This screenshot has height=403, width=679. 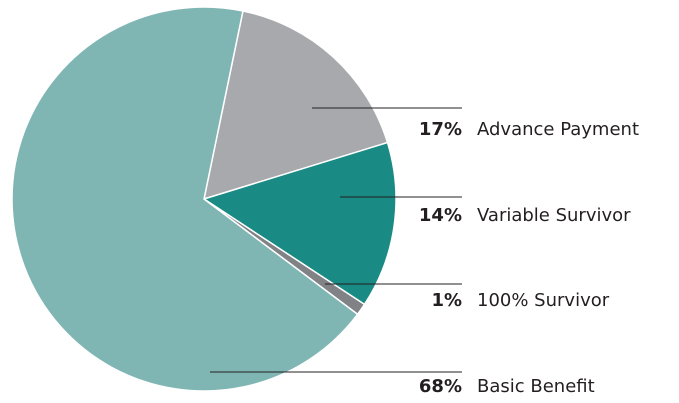 What do you see at coordinates (440, 129) in the screenshot?
I see `value-label: 17%` at bounding box center [440, 129].